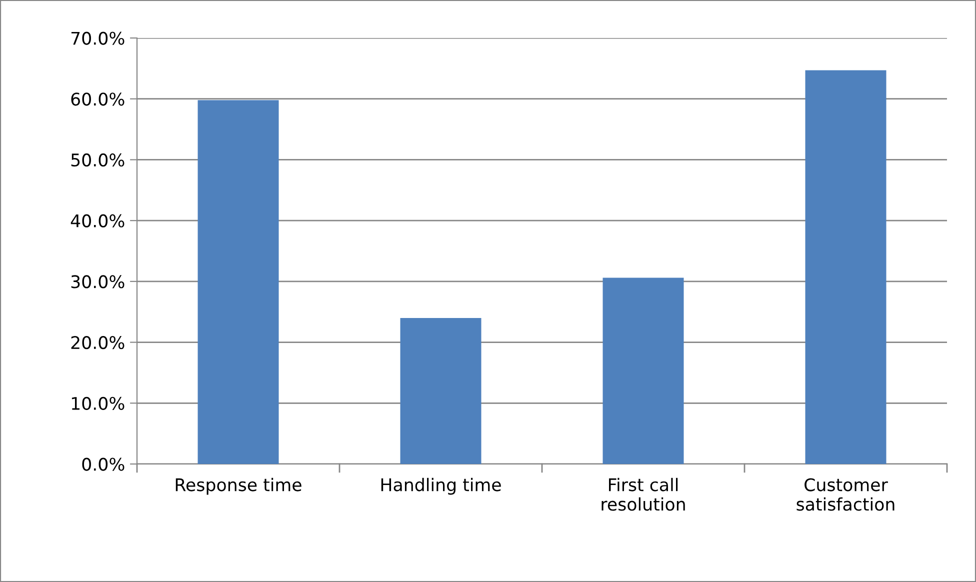 The height and width of the screenshot is (582, 976). Describe the element at coordinates (97, 281) in the screenshot. I see `y-tick-label: 30.0%` at that location.